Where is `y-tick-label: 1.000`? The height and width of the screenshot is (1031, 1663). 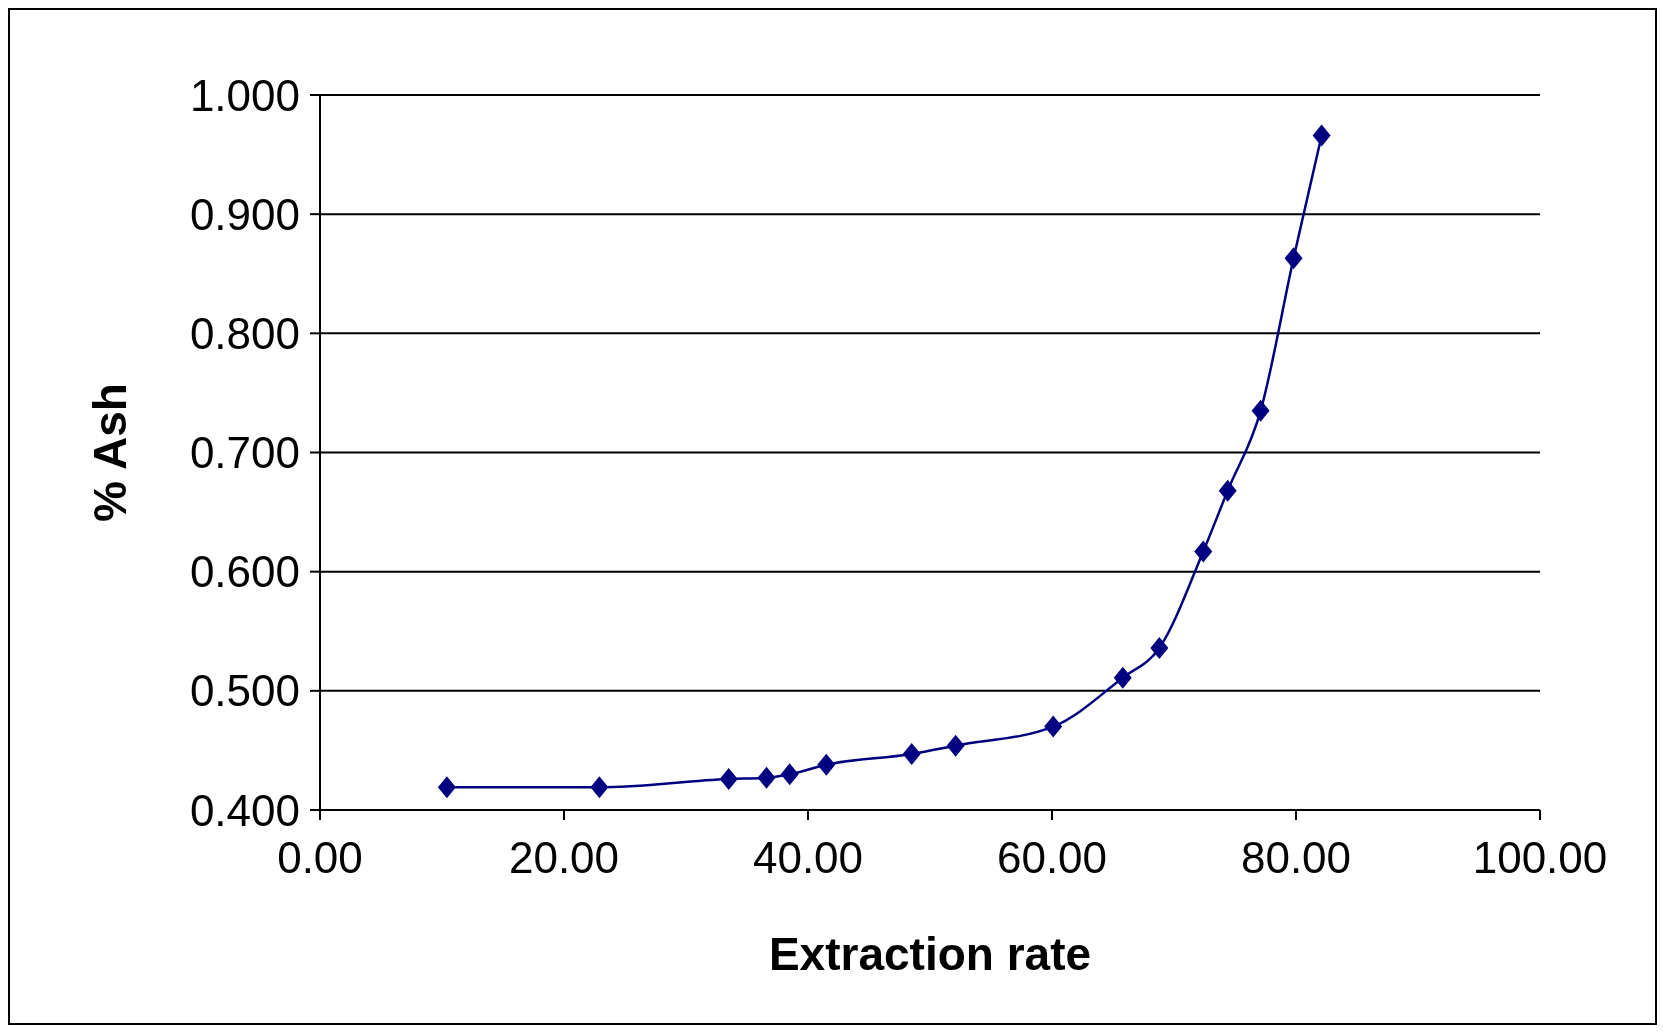 y-tick-label: 1.000 is located at coordinates (244, 95).